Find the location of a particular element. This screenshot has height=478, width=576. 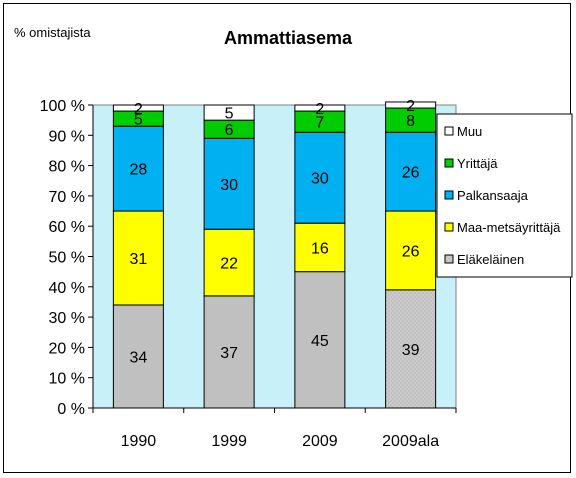

legend-label: Palkansaaja is located at coordinates (493, 195).